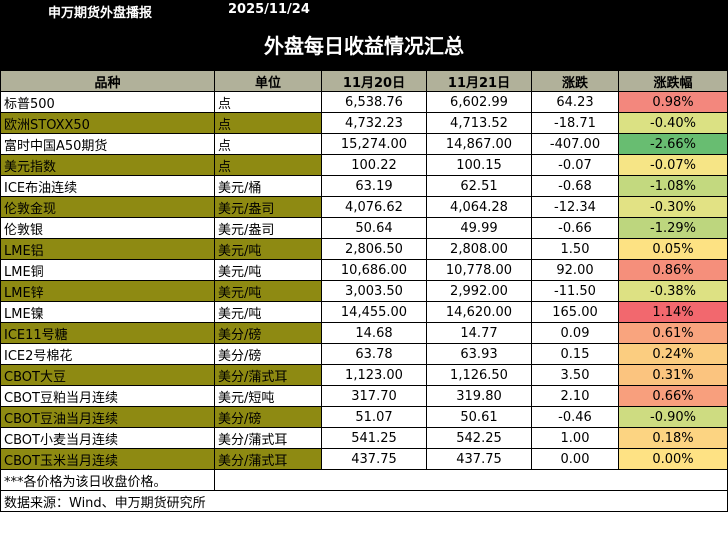 The image size is (728, 535). I want to click on price-nov21: 542.25, so click(479, 438).